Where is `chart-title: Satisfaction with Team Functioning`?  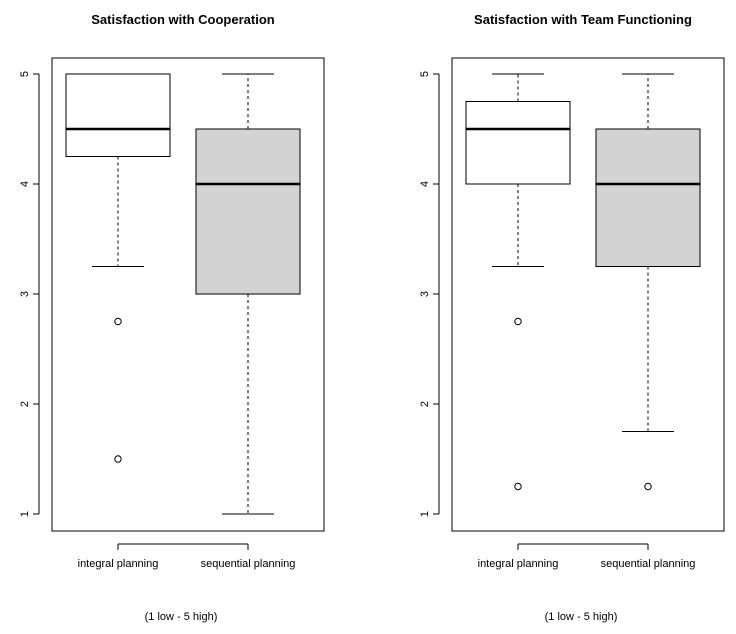 chart-title: Satisfaction with Team Functioning is located at coordinates (583, 19).